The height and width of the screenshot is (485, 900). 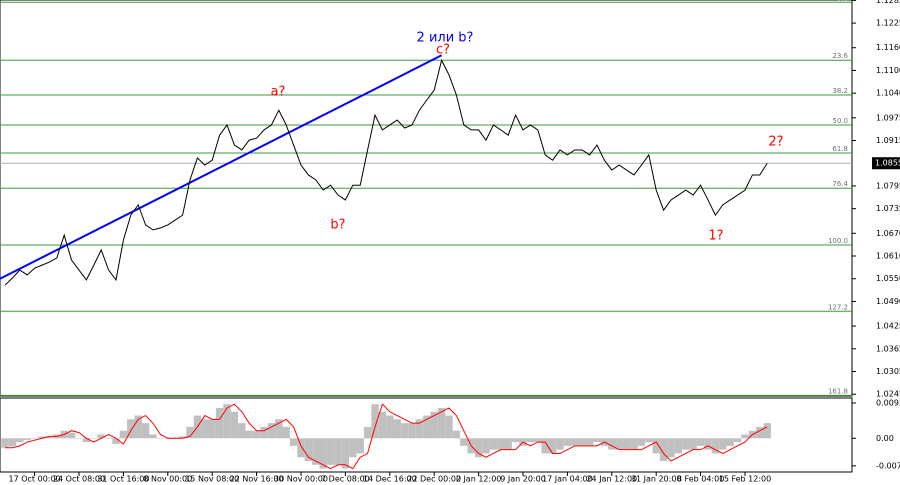 I want to click on signal-line, so click(x=386, y=436).